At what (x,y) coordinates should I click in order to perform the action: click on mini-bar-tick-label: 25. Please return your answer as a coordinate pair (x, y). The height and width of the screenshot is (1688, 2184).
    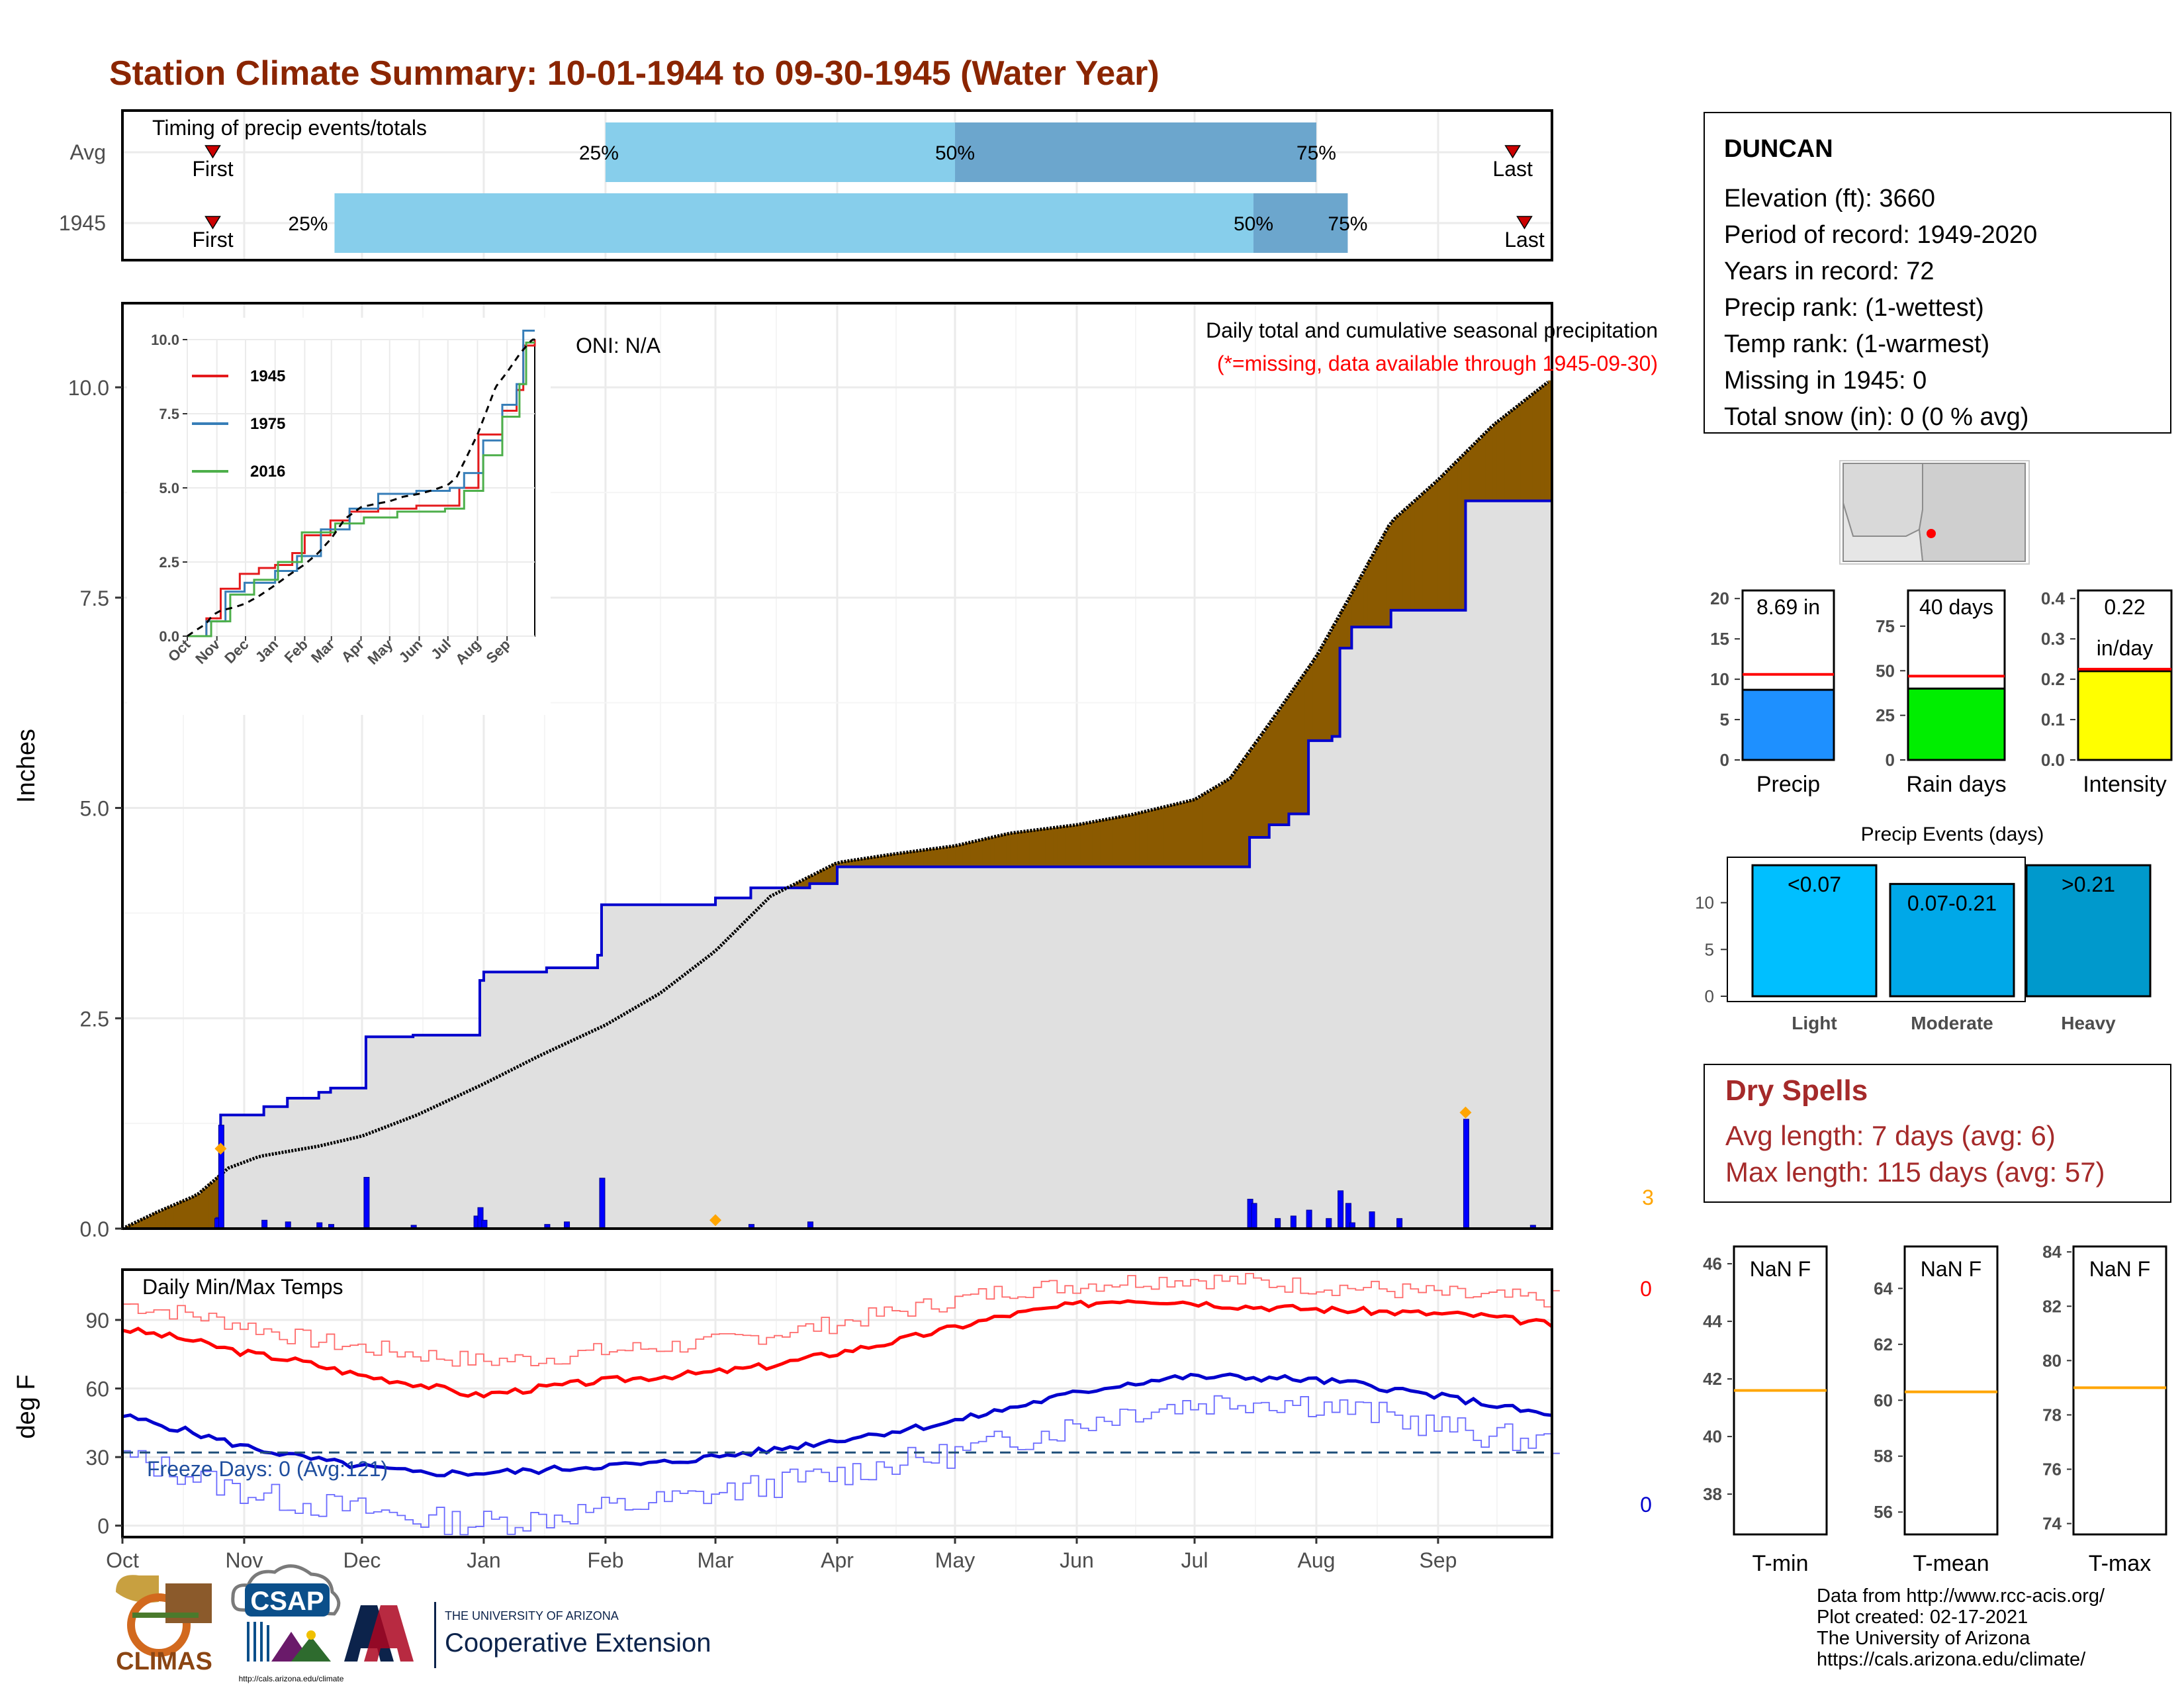
    Looking at the image, I should click on (1885, 716).